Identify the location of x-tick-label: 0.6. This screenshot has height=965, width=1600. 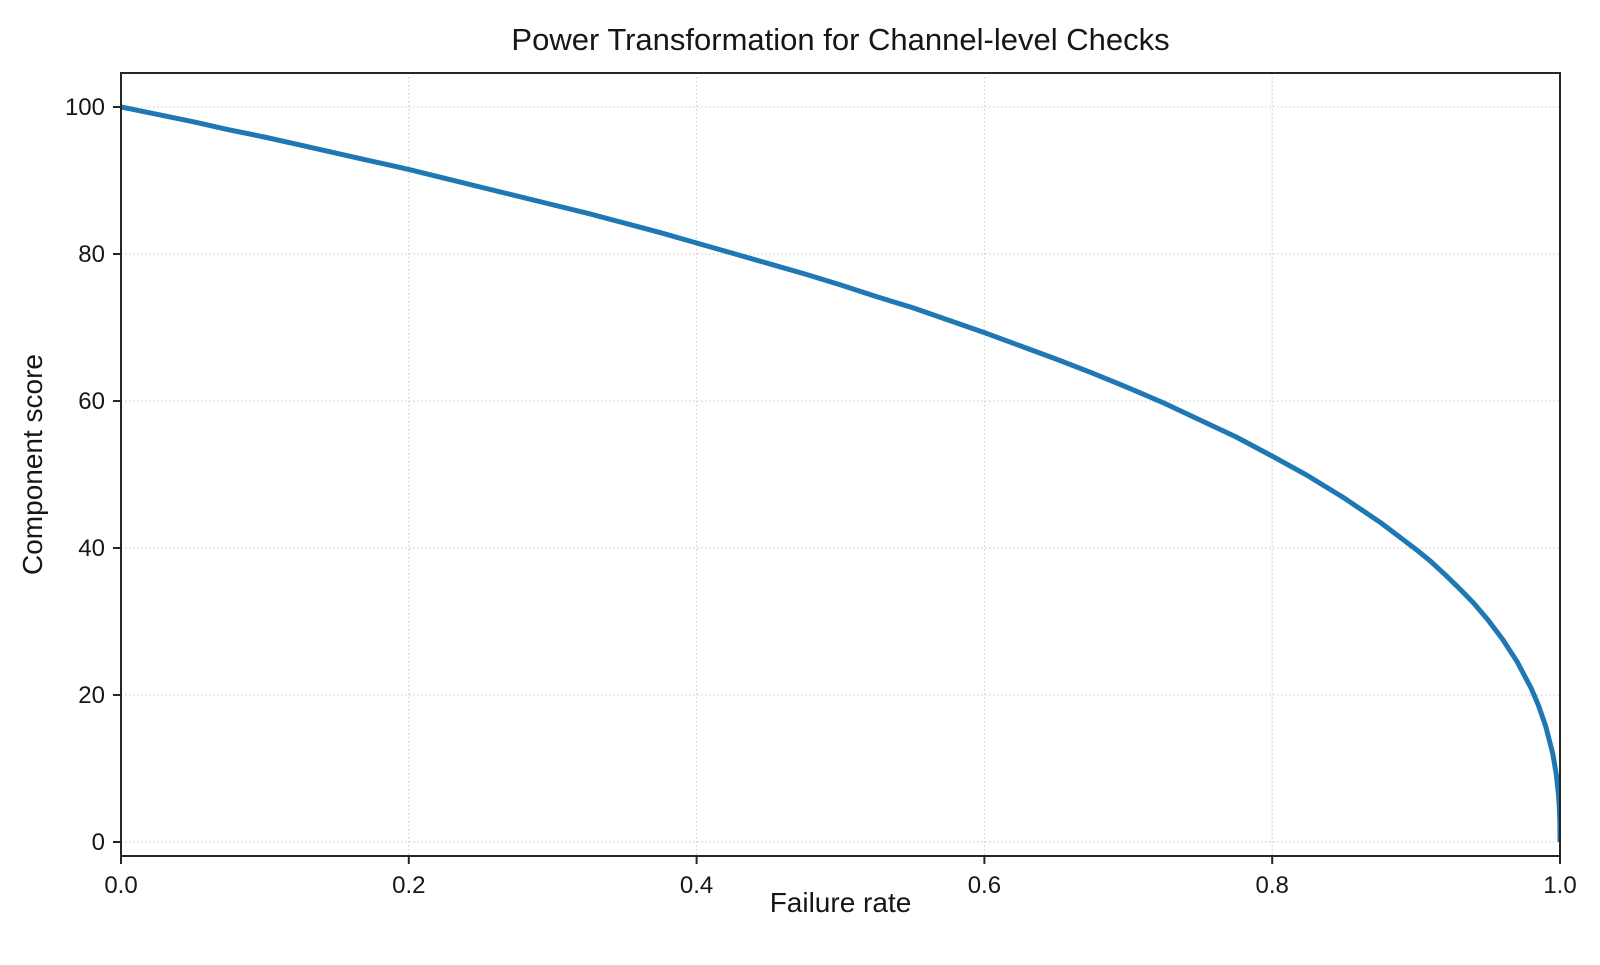
(984, 885).